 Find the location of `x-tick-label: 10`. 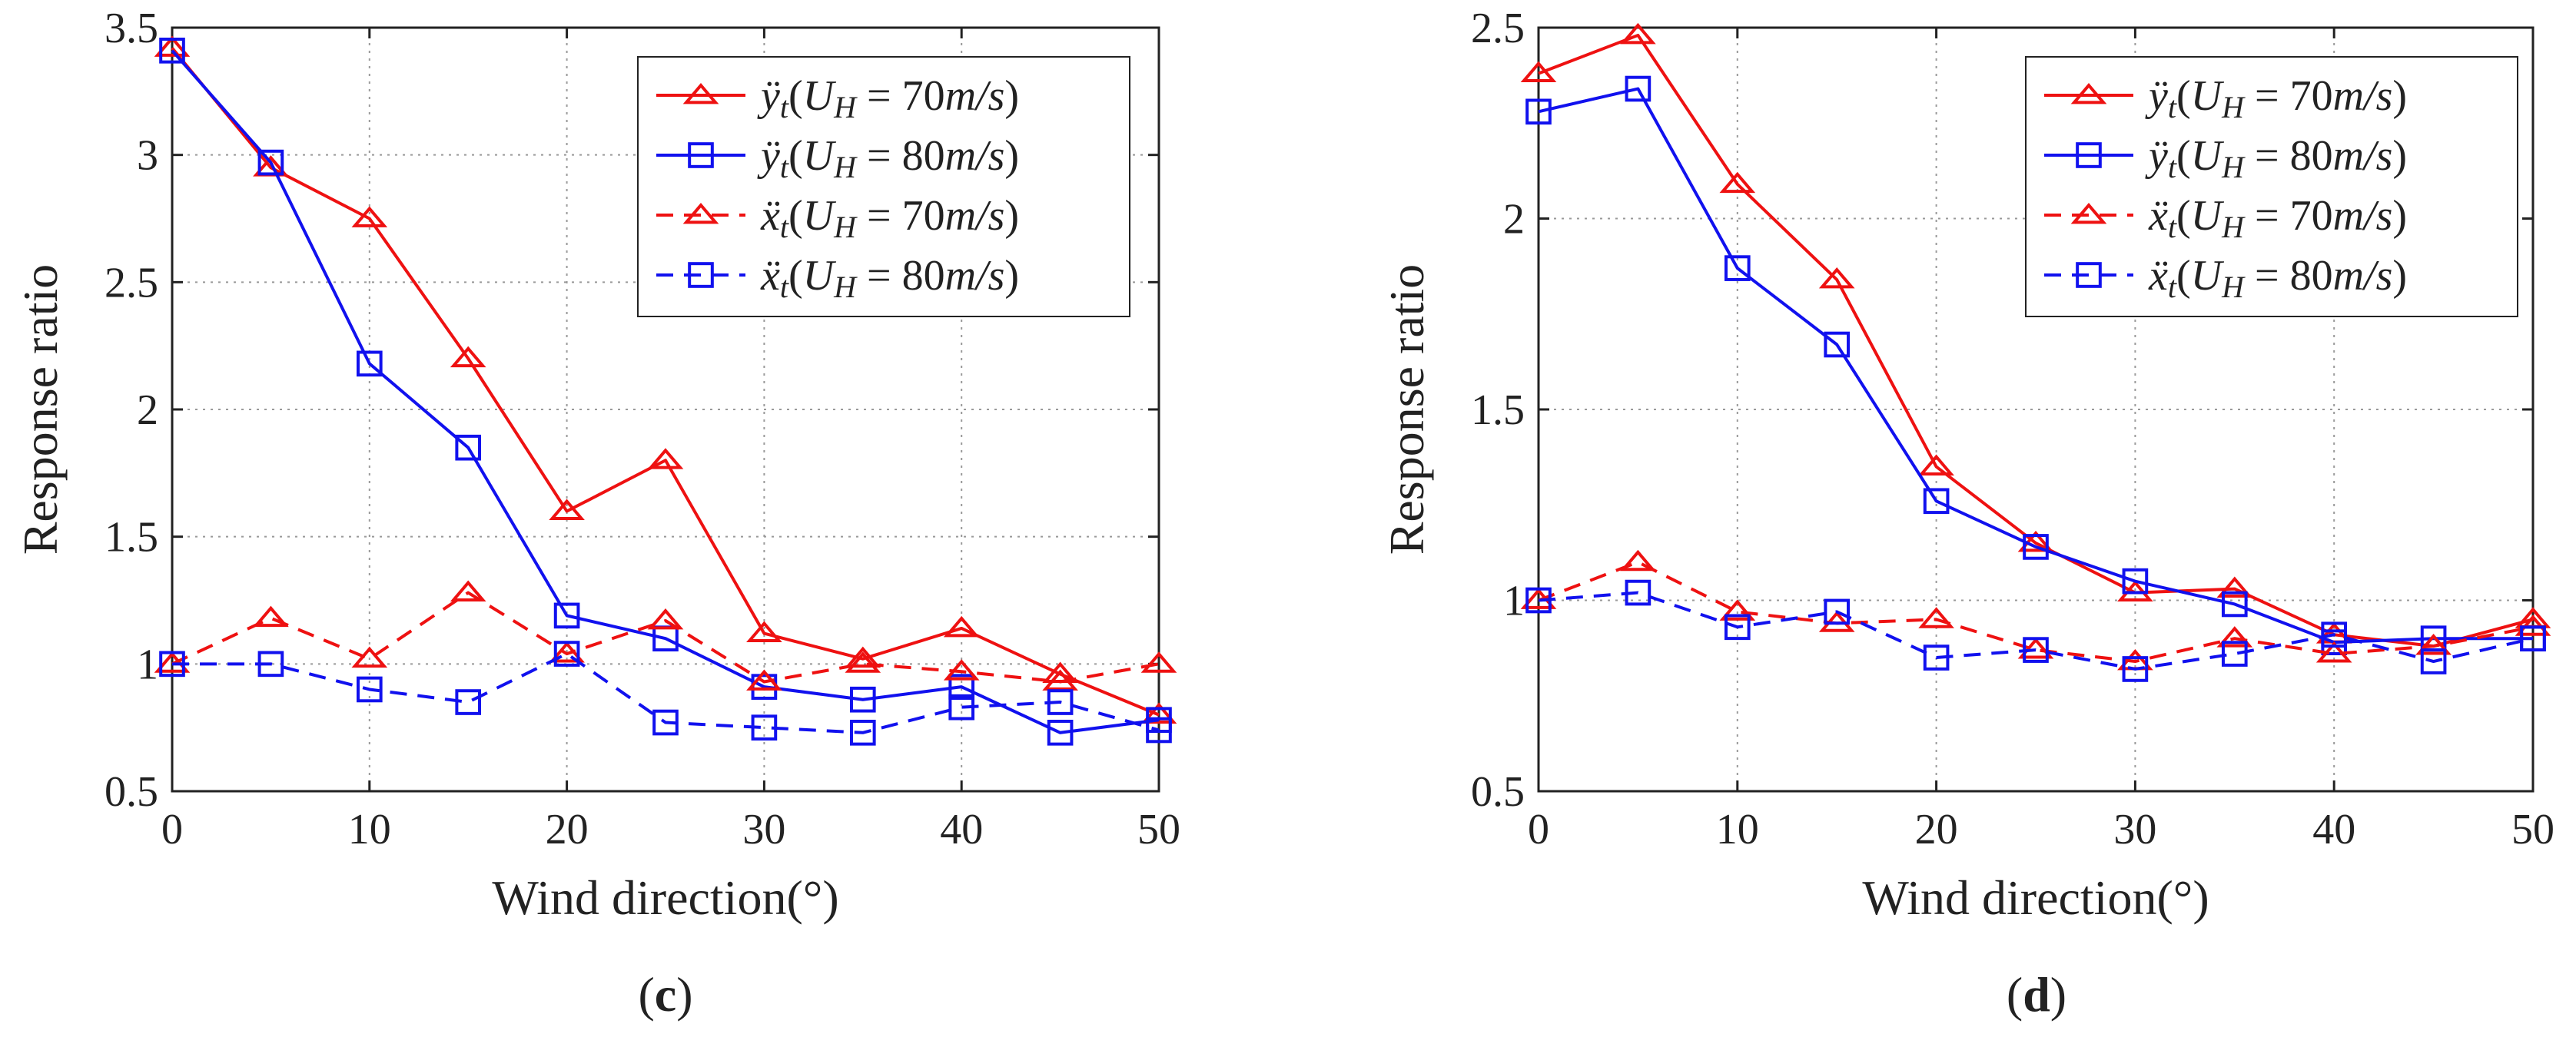

x-tick-label: 10 is located at coordinates (369, 829).